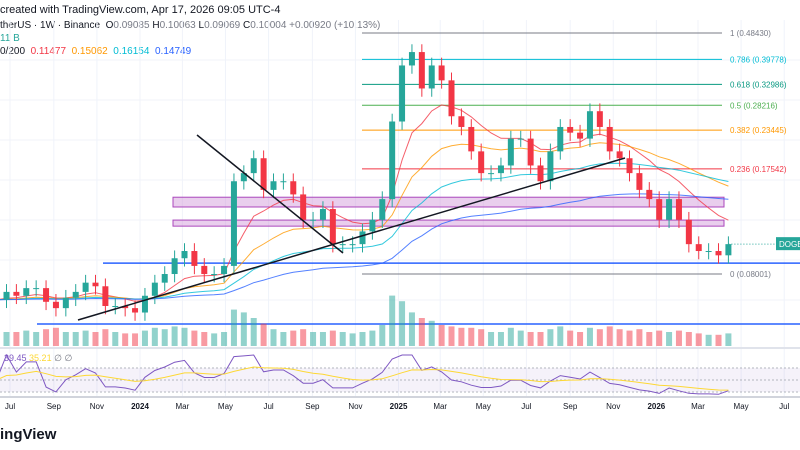  Describe the element at coordinates (758, 59) in the screenshot. I see `fib-level-label: 0.786 (0.39778)` at that location.